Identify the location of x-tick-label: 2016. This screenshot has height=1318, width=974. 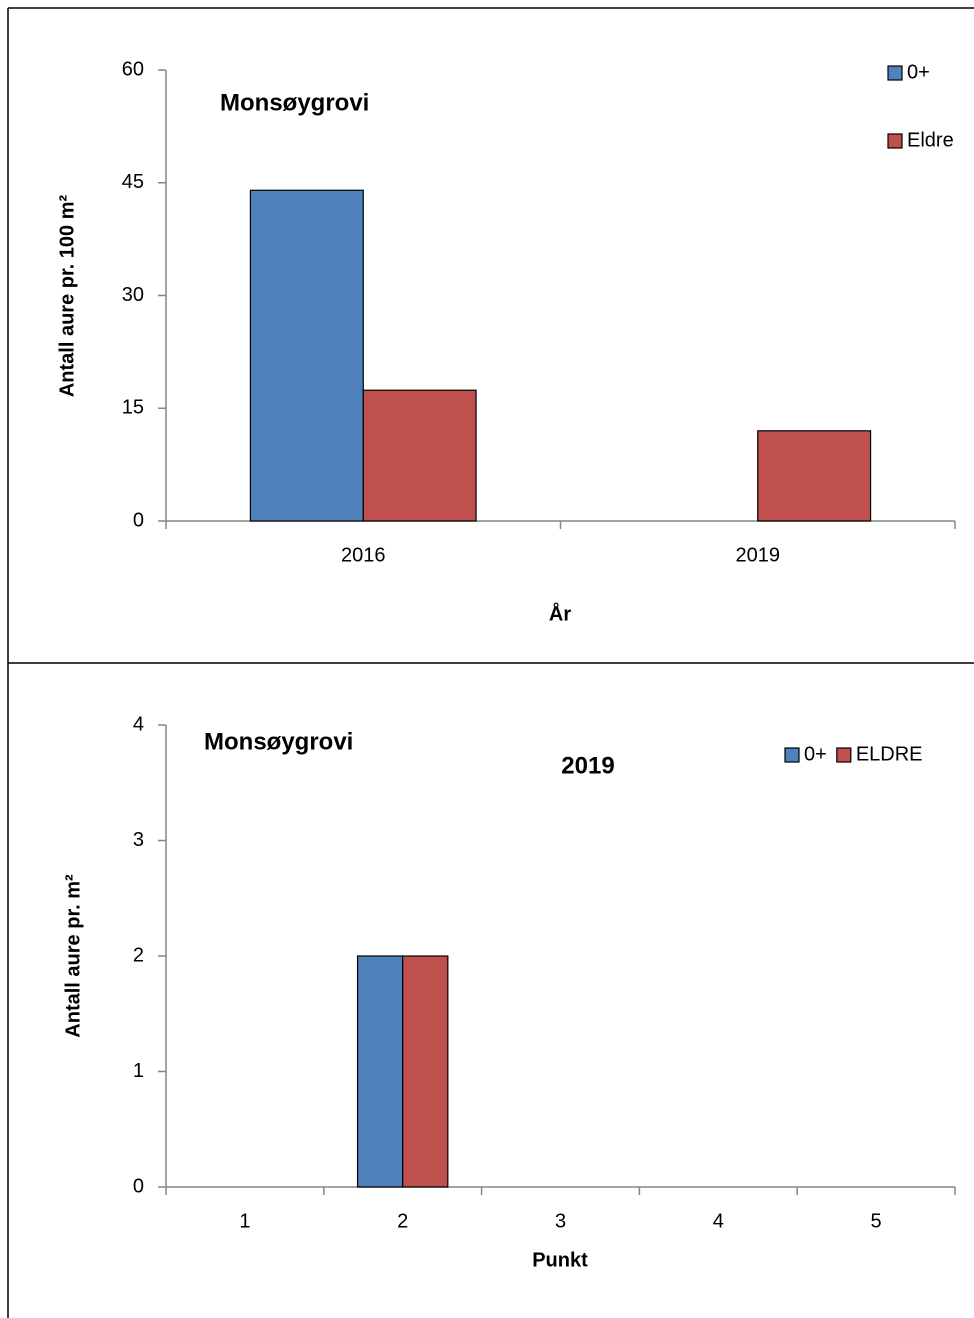
(363, 555).